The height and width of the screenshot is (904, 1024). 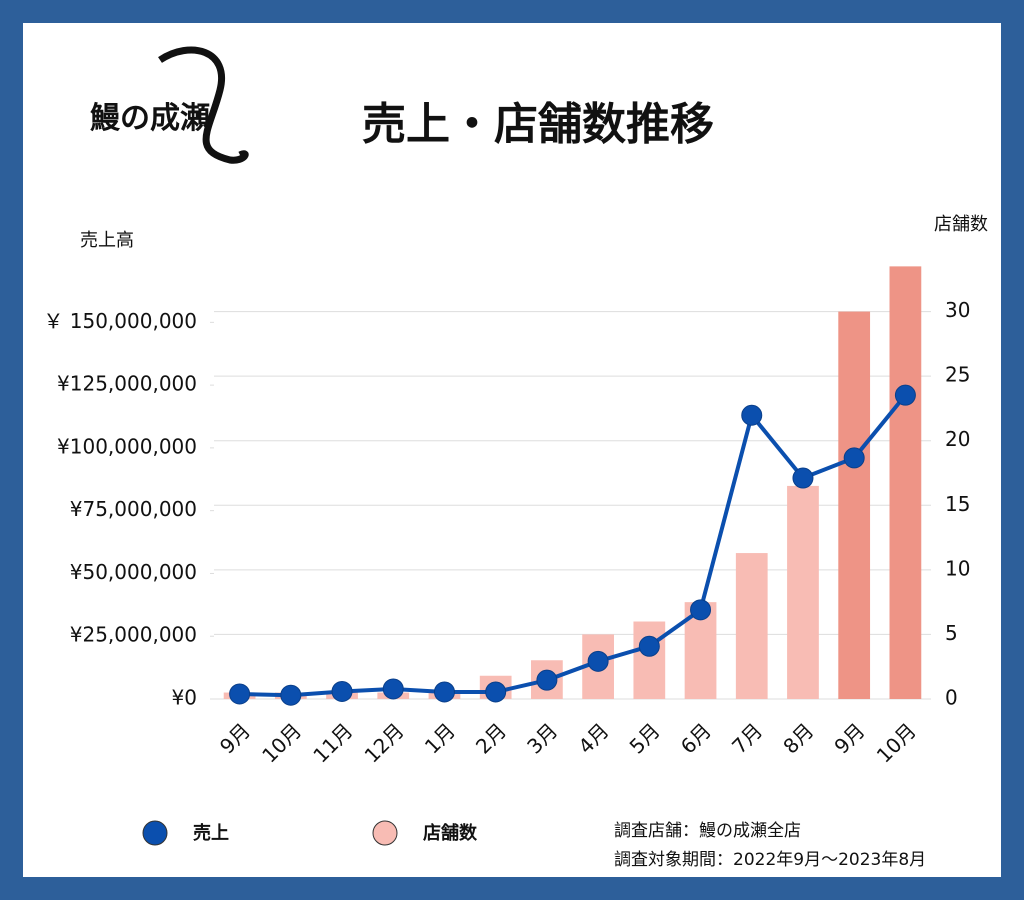 What do you see at coordinates (961, 224) in the screenshot?
I see `y2-axis-label: 店舗数` at bounding box center [961, 224].